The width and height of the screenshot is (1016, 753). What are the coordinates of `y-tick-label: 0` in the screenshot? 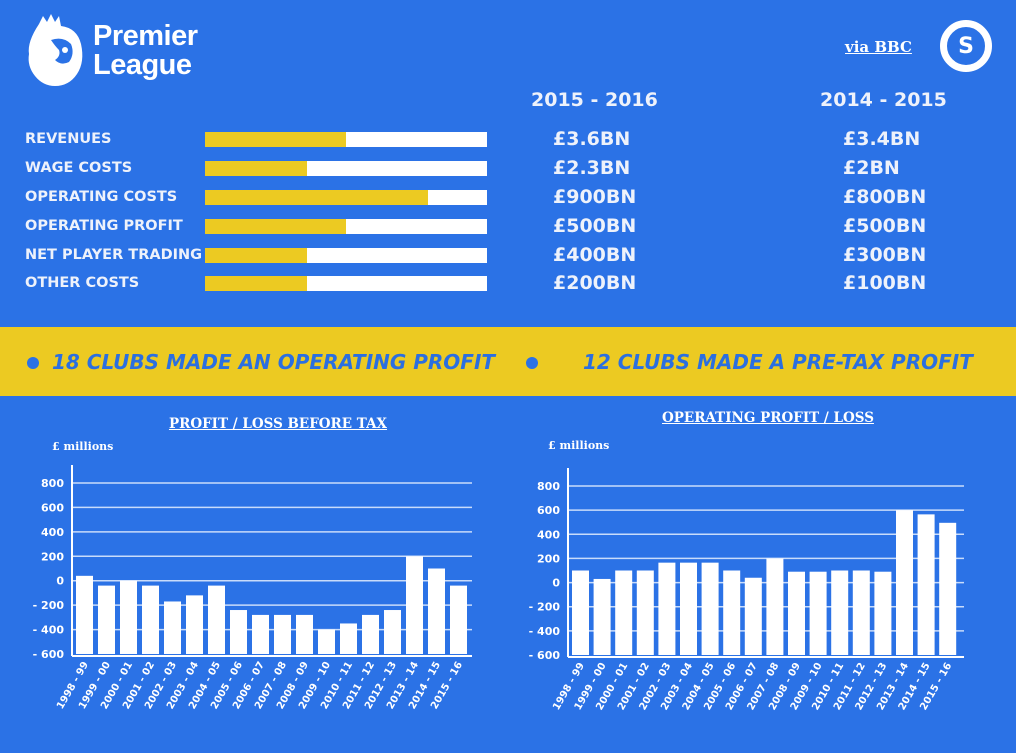 It's located at (60, 581).